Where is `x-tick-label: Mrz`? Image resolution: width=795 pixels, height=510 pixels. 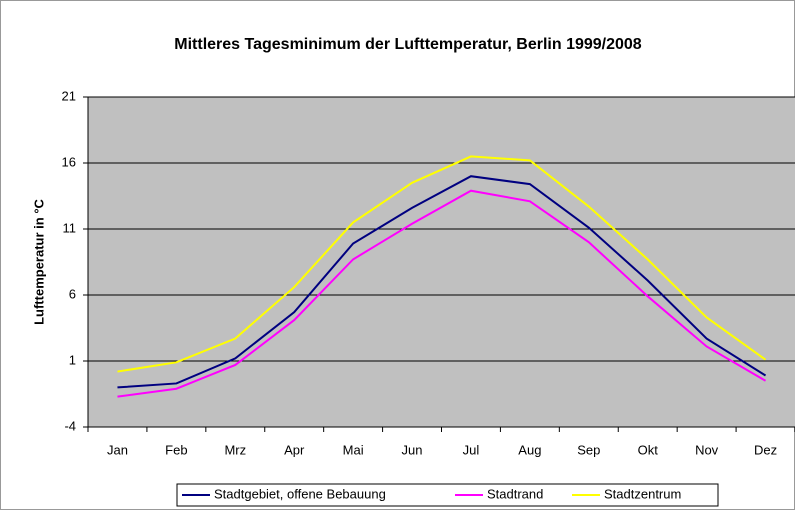
x-tick-label: Mrz is located at coordinates (235, 449).